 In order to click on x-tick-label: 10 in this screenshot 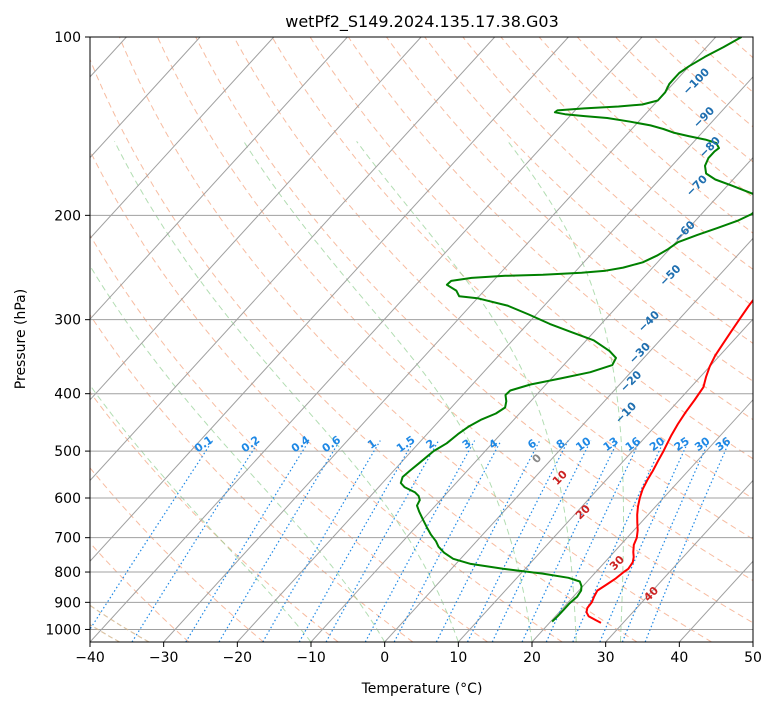, I will do `click(458, 658)`.